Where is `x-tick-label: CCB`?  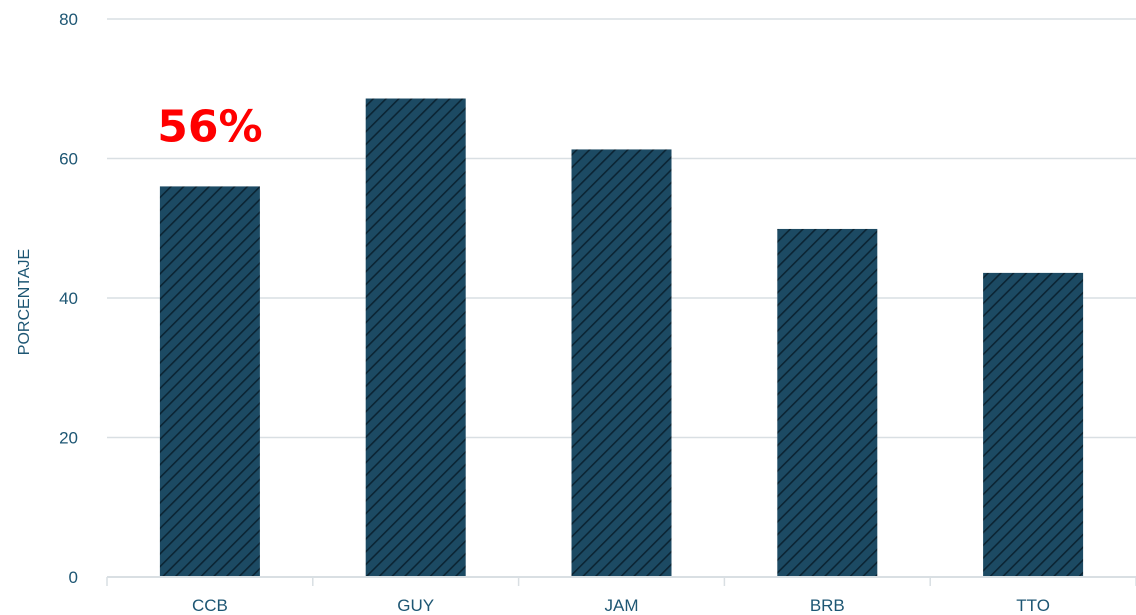 x-tick-label: CCB is located at coordinates (210, 605).